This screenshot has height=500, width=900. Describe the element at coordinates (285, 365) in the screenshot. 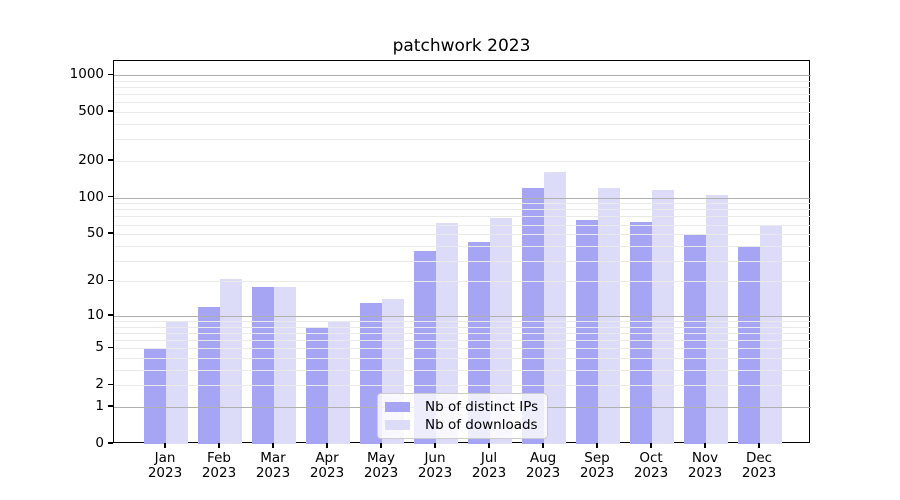

I see `bar-downloads-mar` at that location.